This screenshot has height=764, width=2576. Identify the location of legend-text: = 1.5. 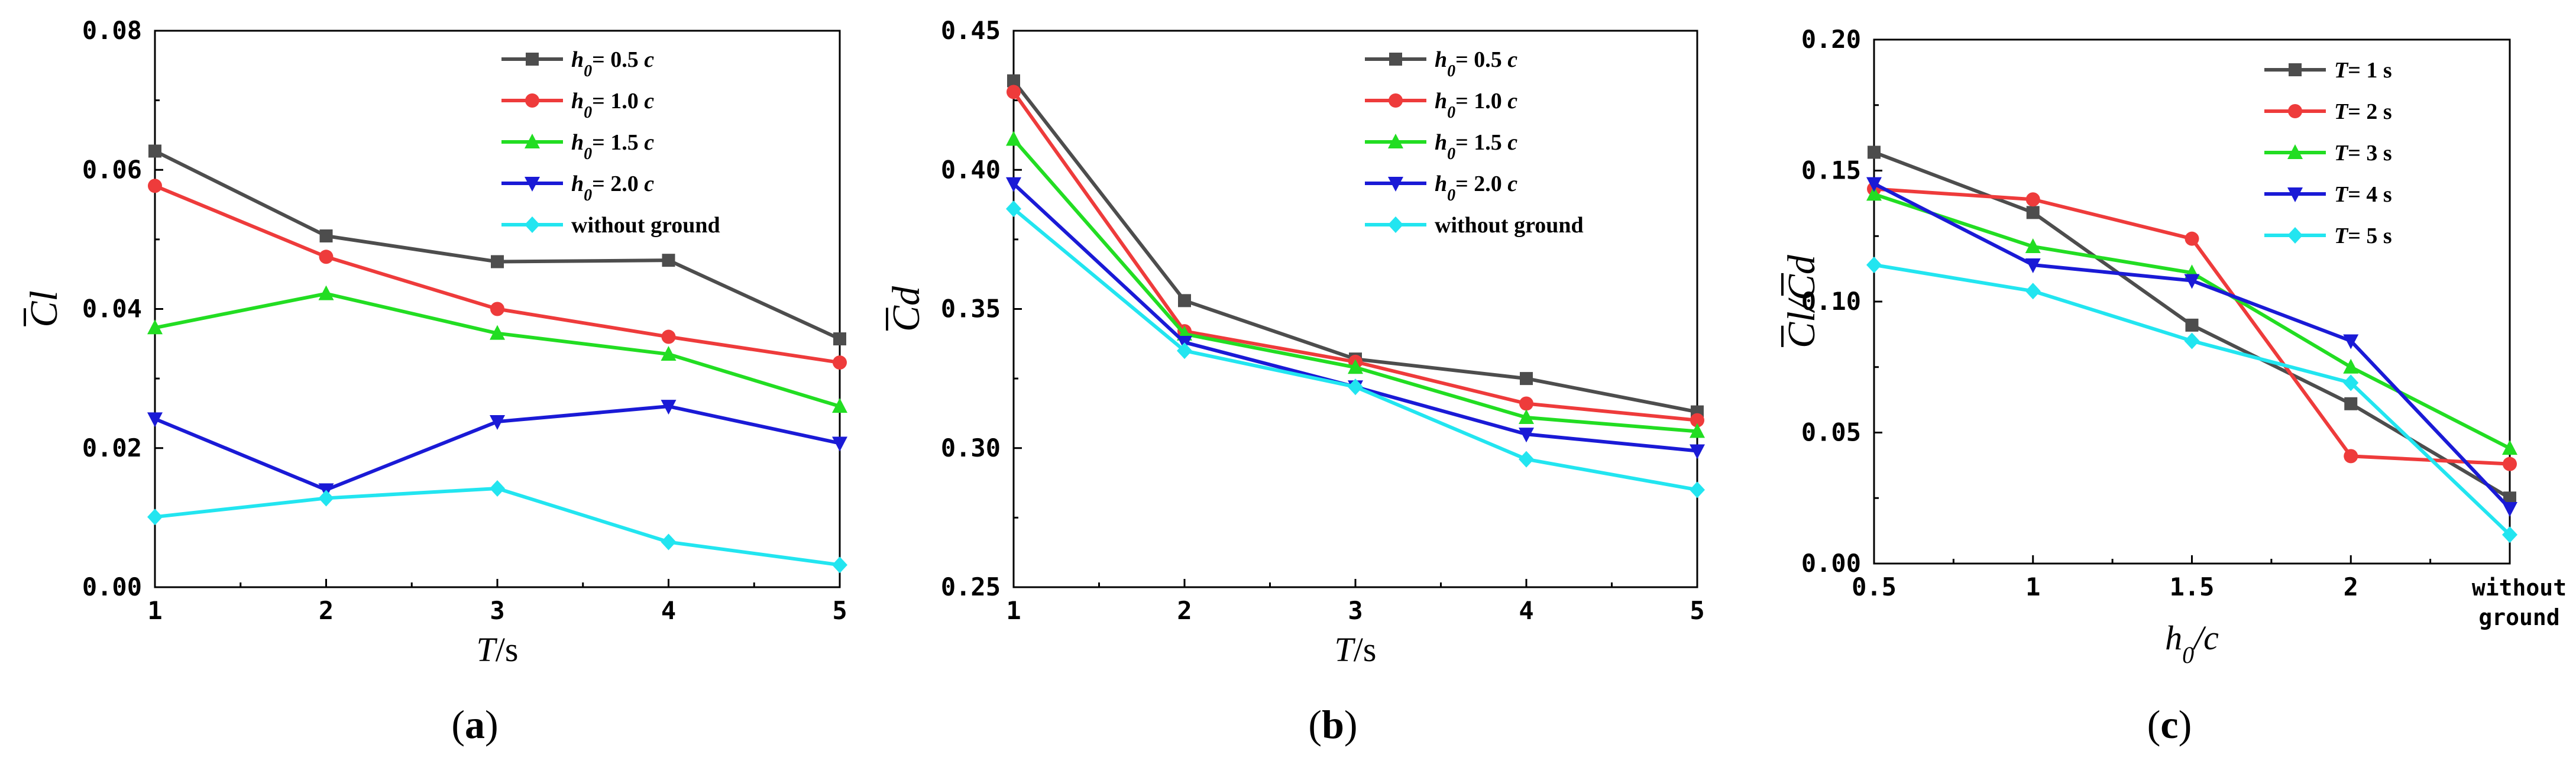
(1481, 142).